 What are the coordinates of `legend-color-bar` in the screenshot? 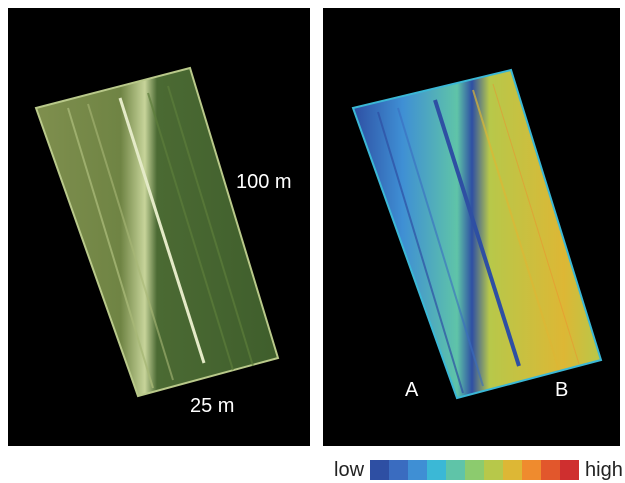 It's located at (475, 470).